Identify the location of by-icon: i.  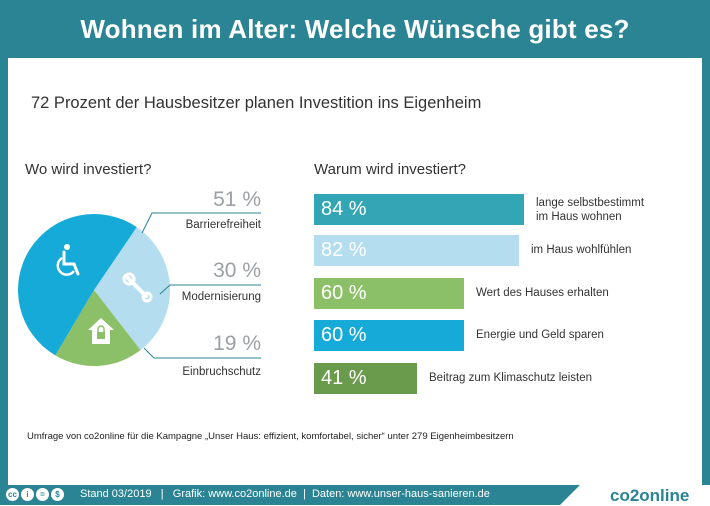
(27, 494).